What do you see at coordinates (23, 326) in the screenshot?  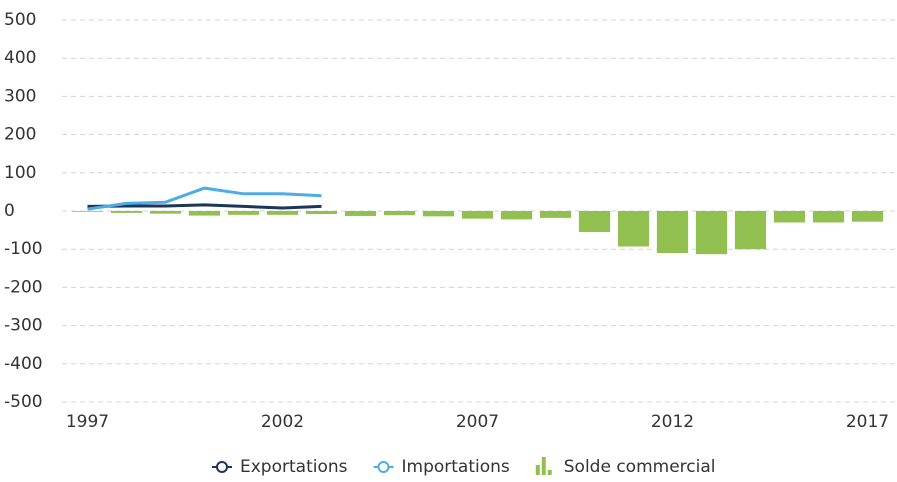 I see `y-tick-label: -300` at bounding box center [23, 326].